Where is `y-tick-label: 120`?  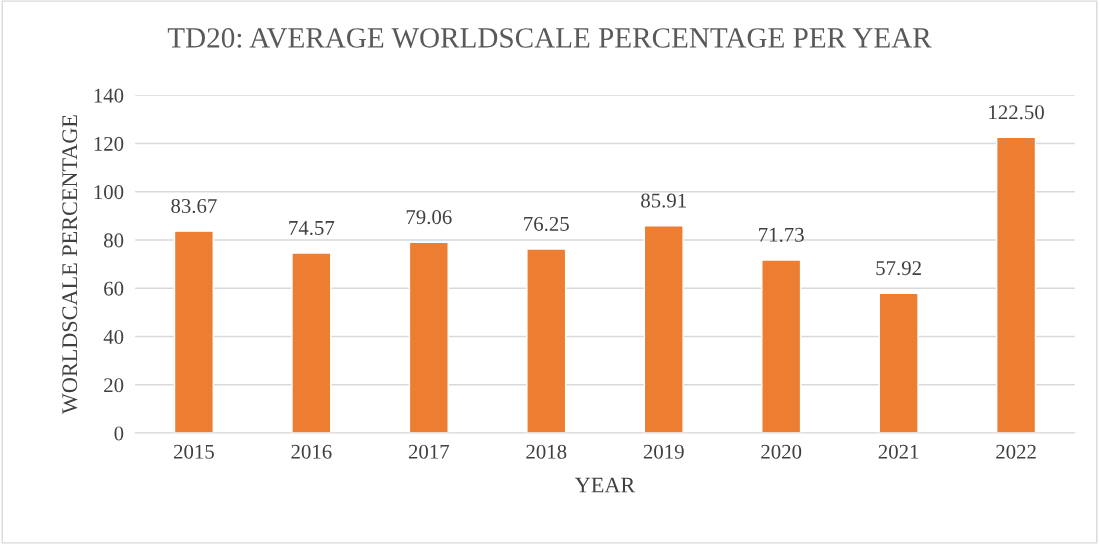 y-tick-label: 120 is located at coordinates (109, 143).